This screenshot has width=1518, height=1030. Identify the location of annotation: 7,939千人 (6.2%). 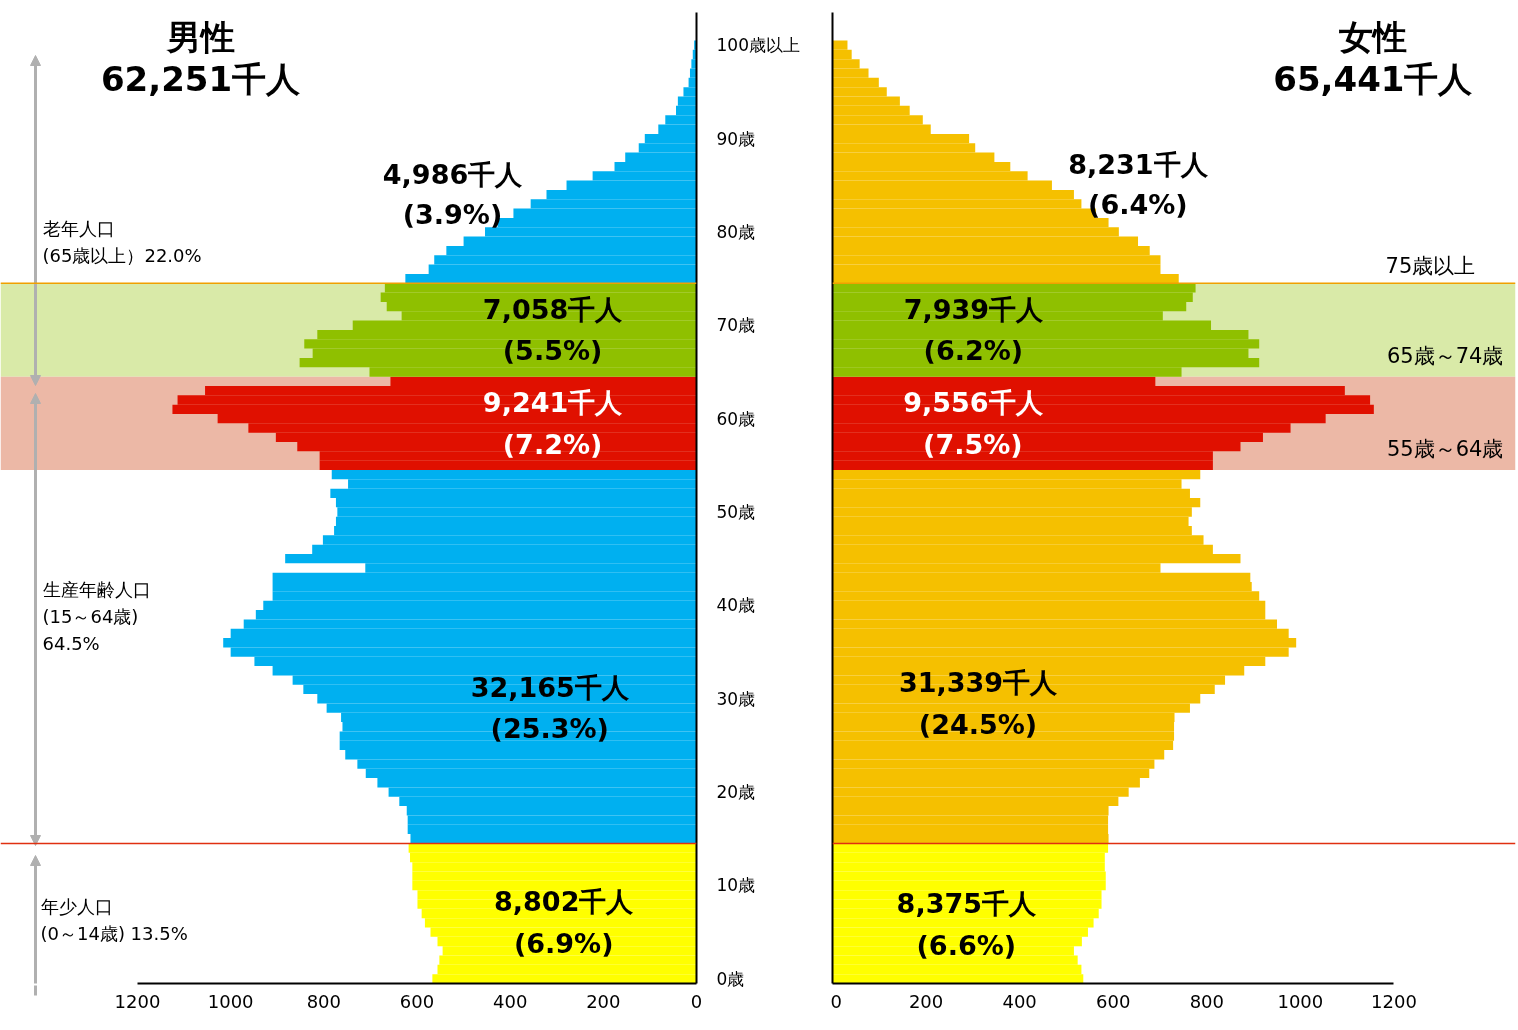
(974, 330).